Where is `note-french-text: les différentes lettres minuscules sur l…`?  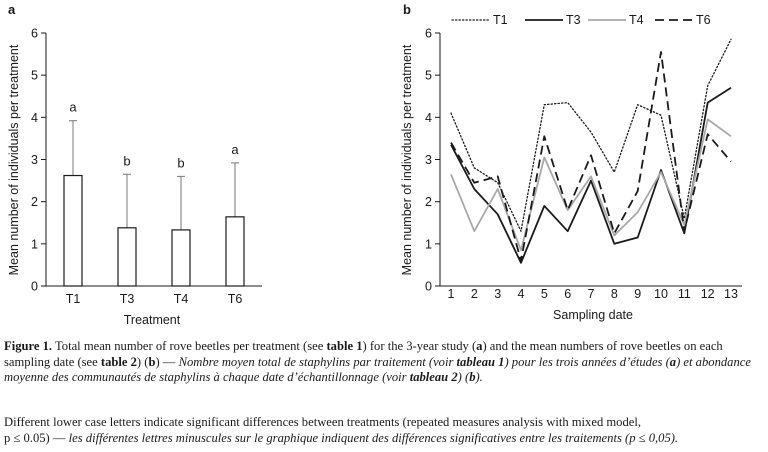
note-french-text: les différentes lettres minuscules sur l… is located at coordinates (373, 437).